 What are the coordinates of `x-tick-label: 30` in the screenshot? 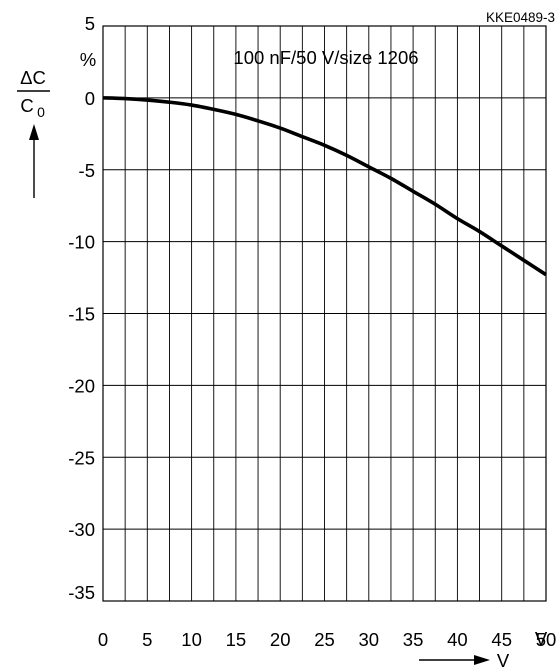 It's located at (369, 639).